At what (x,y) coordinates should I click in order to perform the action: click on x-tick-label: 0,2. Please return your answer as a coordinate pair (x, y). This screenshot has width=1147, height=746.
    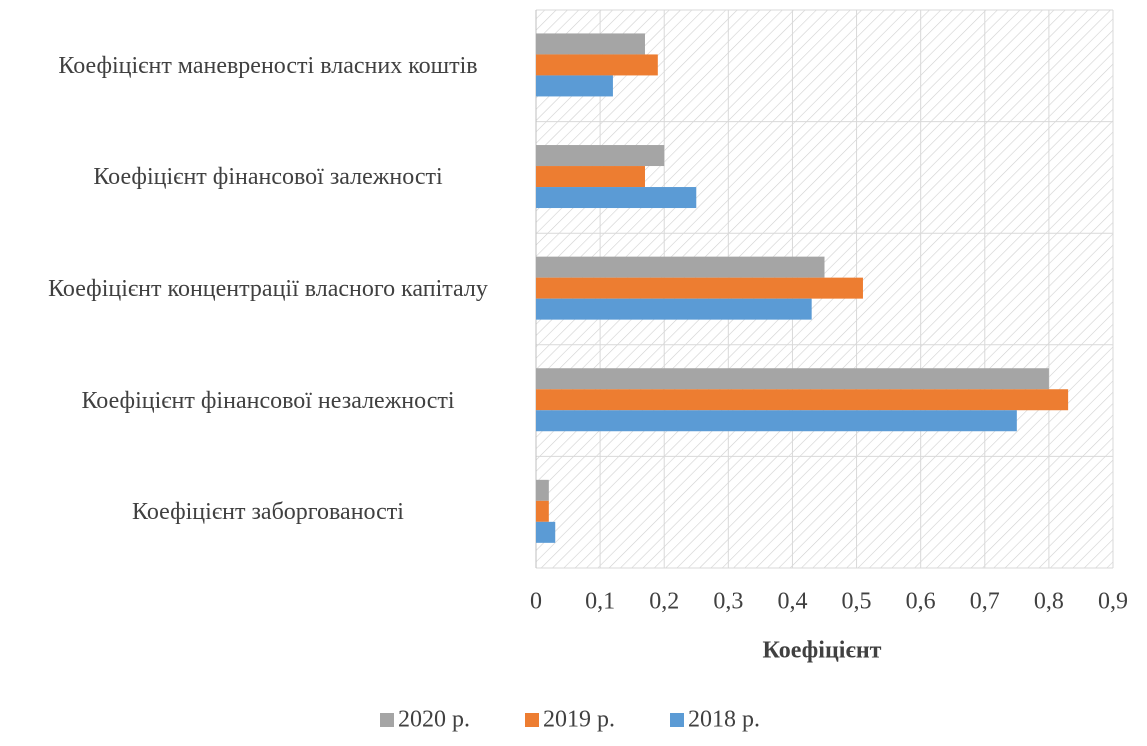
    Looking at the image, I should click on (664, 602).